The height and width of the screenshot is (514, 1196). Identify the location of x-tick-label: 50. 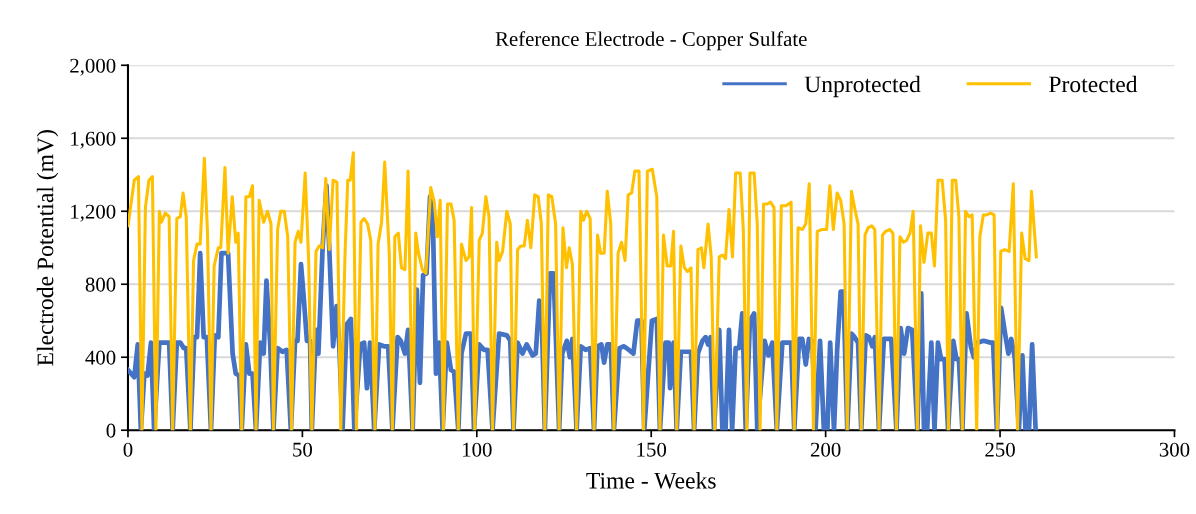
(303, 449).